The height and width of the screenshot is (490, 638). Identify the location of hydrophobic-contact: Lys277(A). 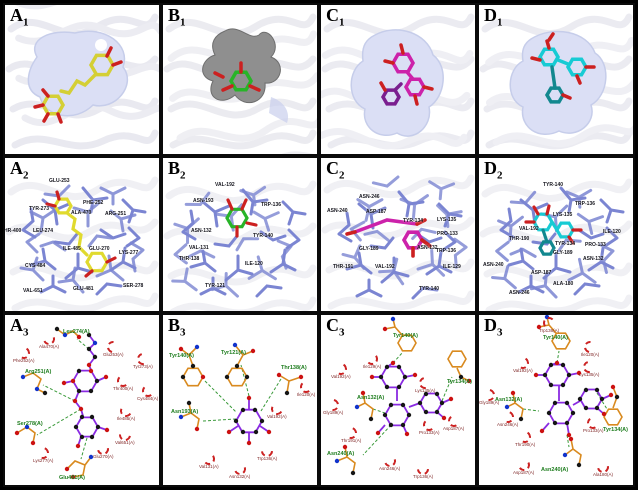
(43, 453).